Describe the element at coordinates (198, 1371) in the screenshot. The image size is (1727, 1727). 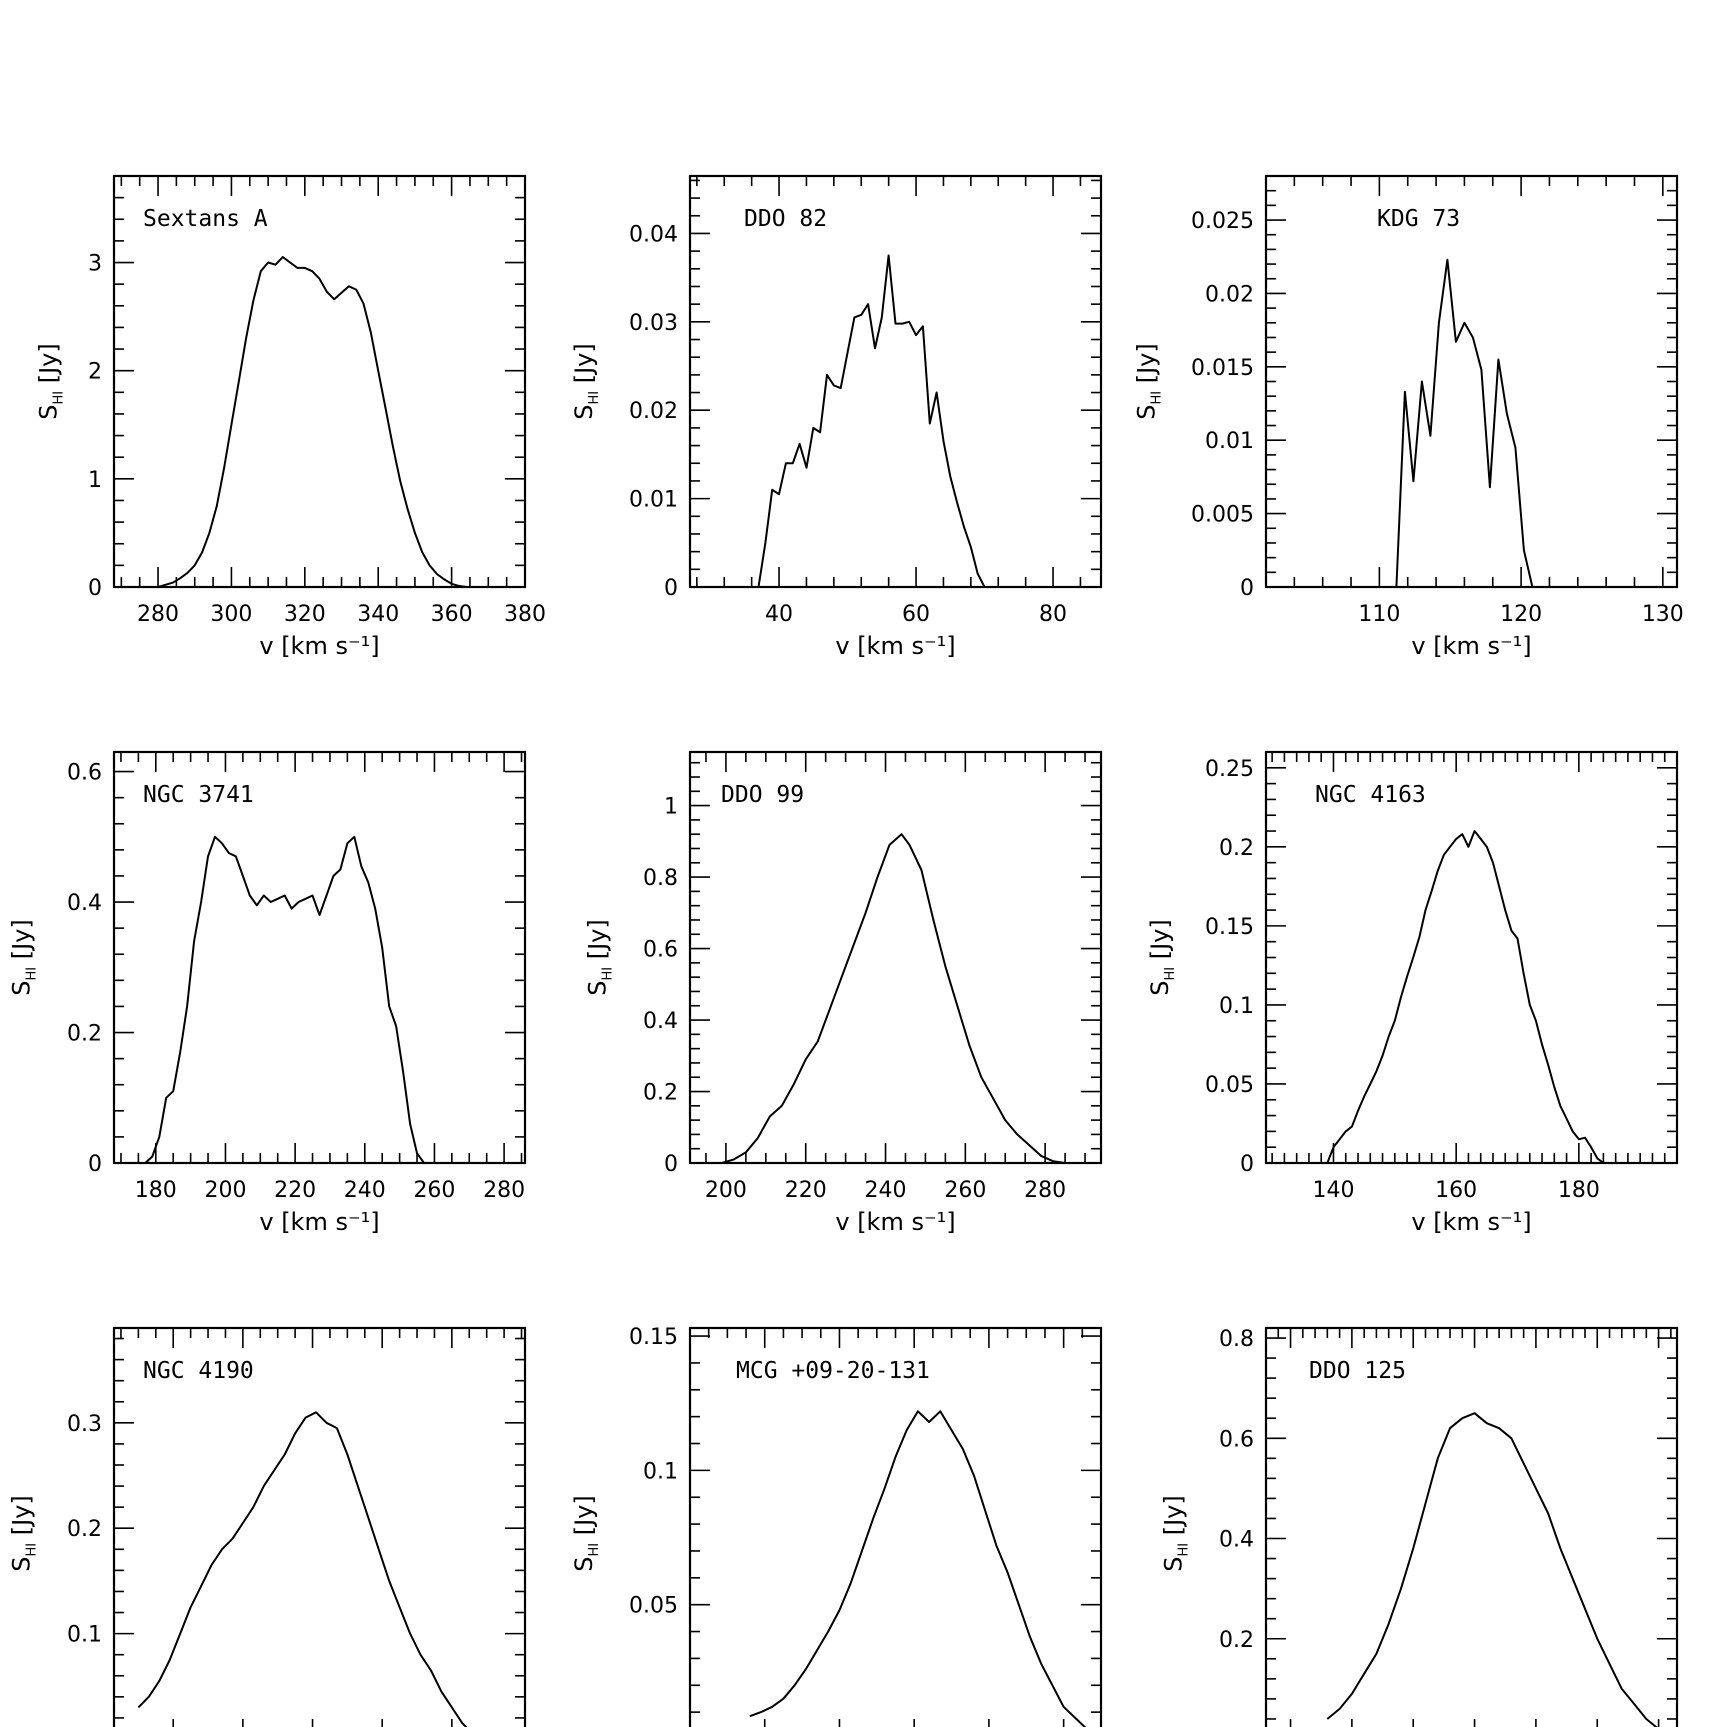
I see `panel-title: NGC 4190` at that location.